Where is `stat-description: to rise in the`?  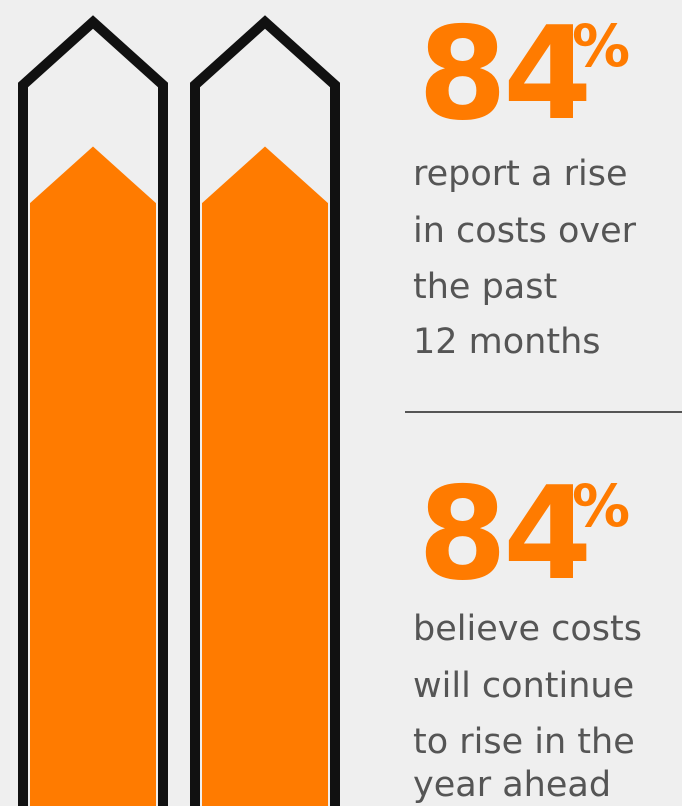 stat-description: to rise in the is located at coordinates (524, 742).